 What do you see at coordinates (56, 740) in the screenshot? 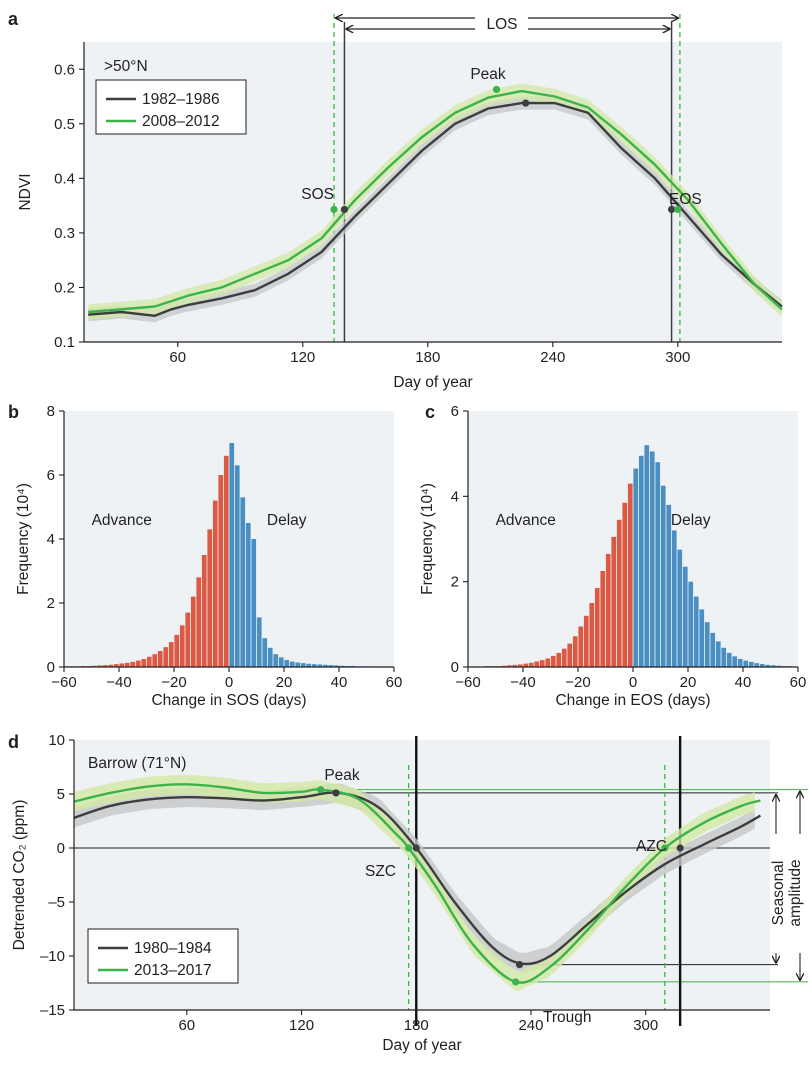
I see `y-tick-label: 10` at bounding box center [56, 740].